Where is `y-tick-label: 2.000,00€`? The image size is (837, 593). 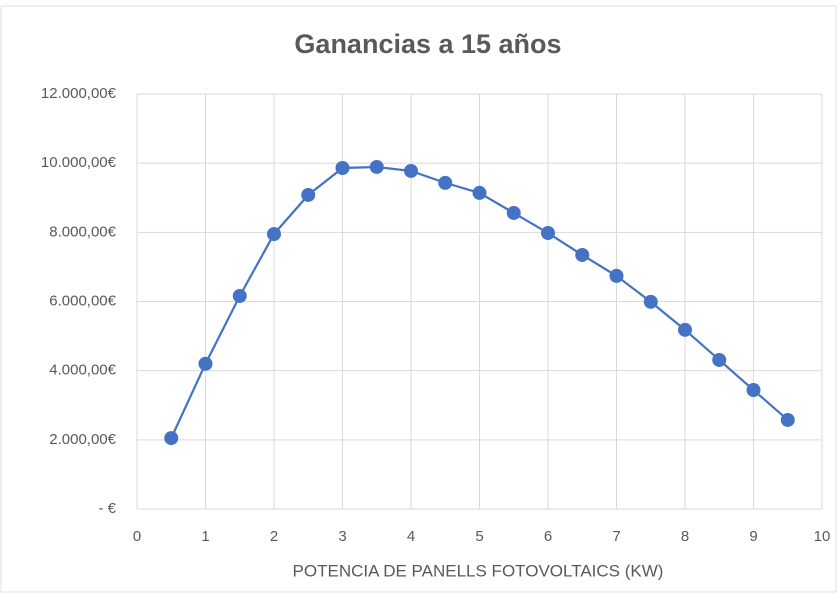
y-tick-label: 2.000,00€ is located at coordinates (82, 439).